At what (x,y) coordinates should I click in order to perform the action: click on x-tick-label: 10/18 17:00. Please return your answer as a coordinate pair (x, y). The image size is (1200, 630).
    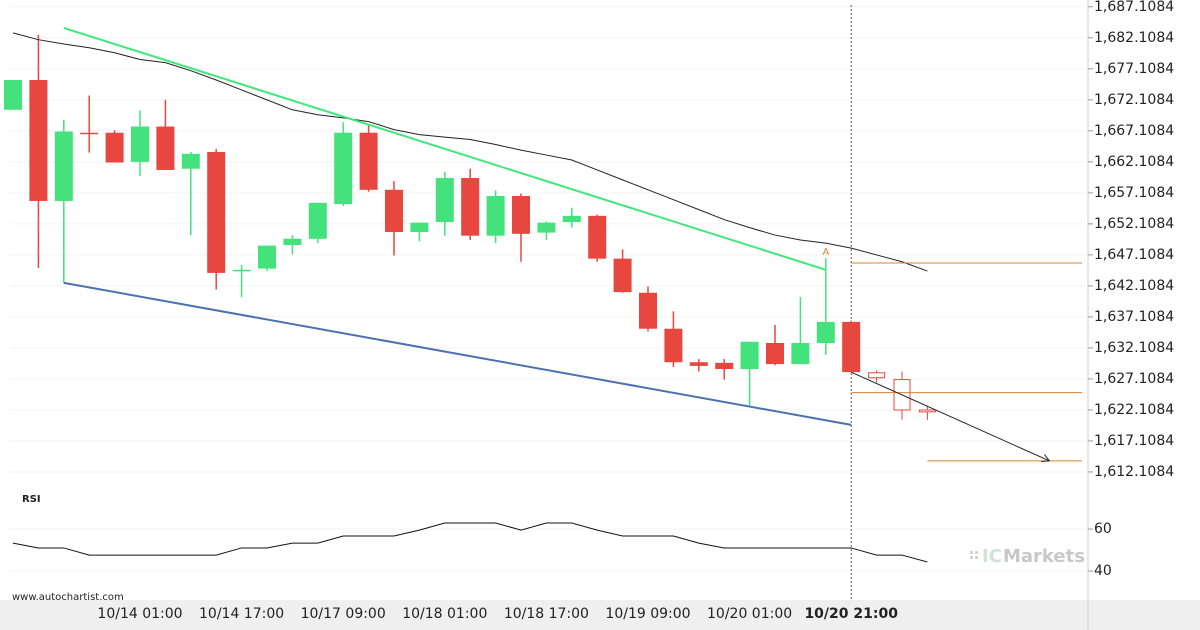
    Looking at the image, I should click on (546, 614).